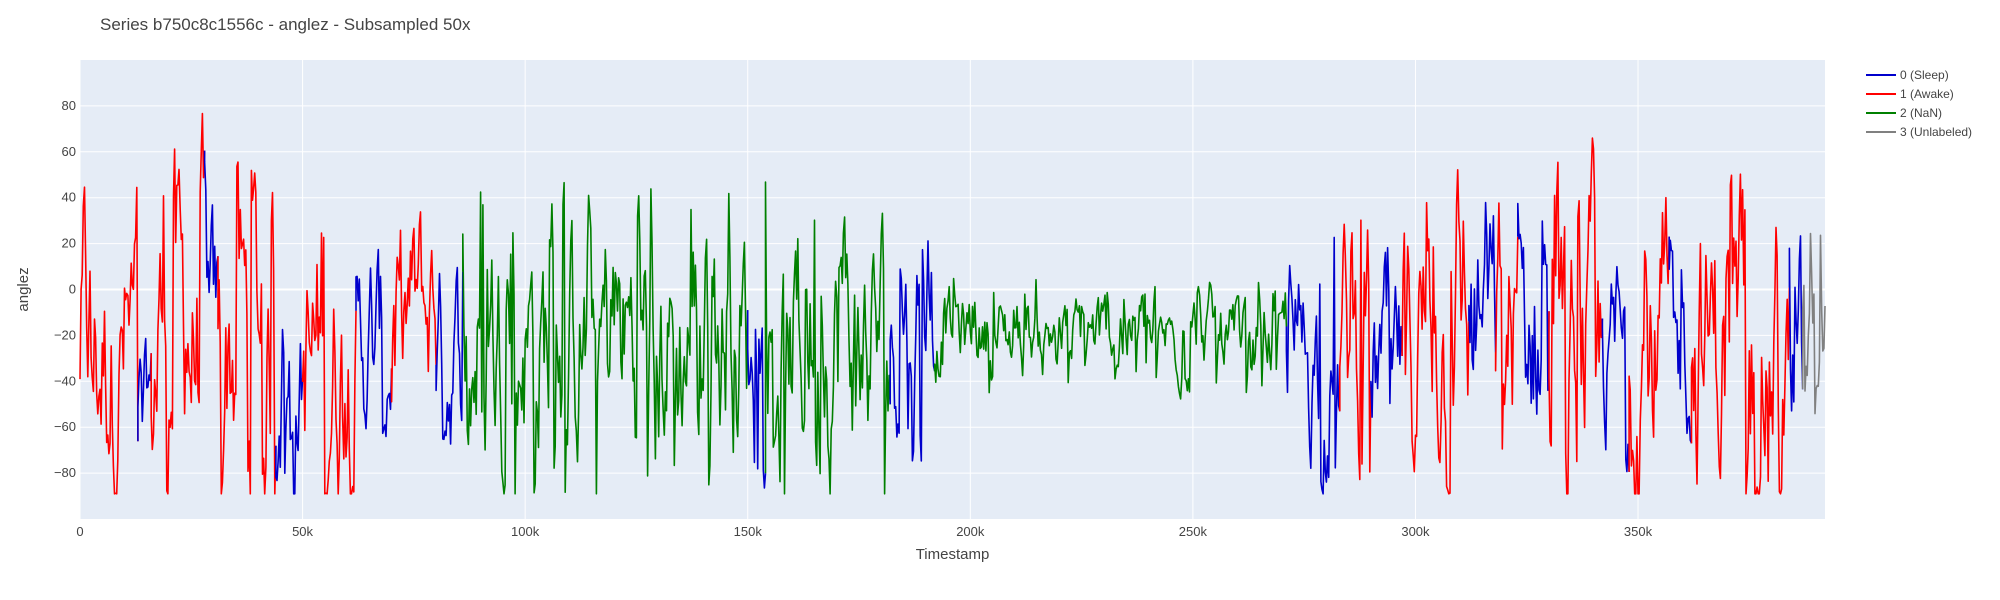  Describe the element at coordinates (23, 289) in the screenshot. I see `y-axis-title: anglez` at that location.